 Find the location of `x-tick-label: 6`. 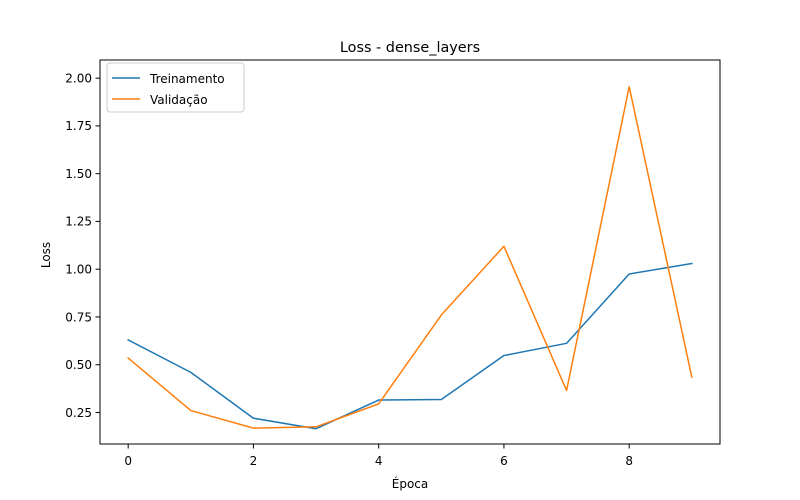

x-tick-label: 6 is located at coordinates (504, 461).